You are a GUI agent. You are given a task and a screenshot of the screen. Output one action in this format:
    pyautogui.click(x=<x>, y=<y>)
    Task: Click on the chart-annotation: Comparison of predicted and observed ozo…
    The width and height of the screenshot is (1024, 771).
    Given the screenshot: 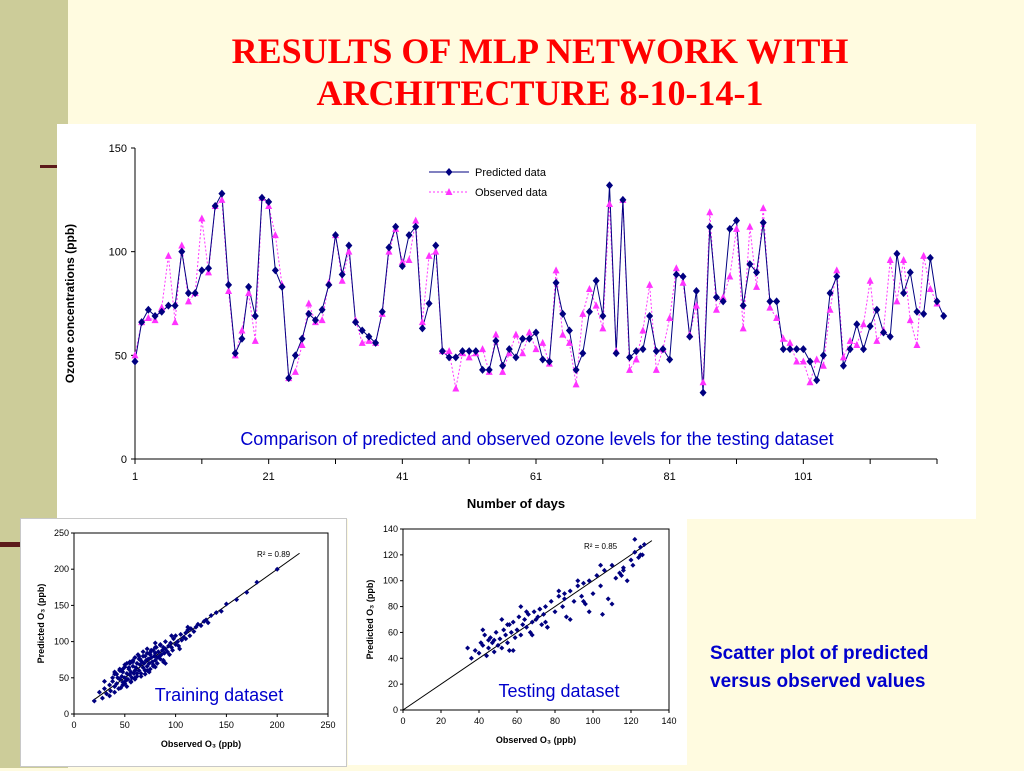 What is the action you would take?
    pyautogui.click(x=536, y=439)
    